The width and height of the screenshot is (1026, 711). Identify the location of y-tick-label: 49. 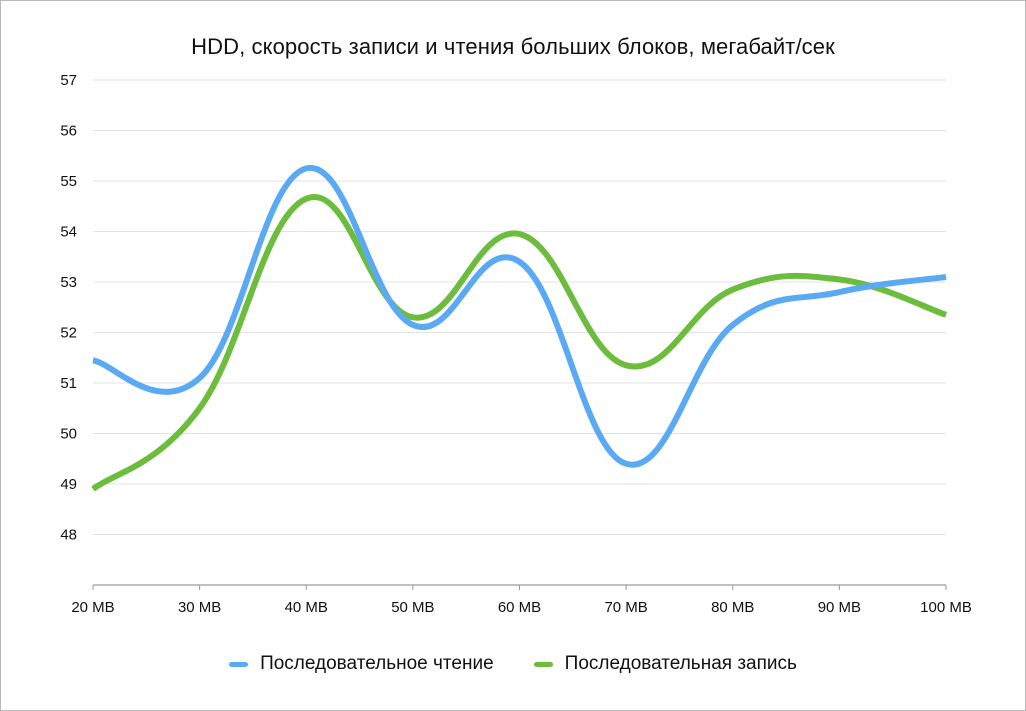
(68, 484).